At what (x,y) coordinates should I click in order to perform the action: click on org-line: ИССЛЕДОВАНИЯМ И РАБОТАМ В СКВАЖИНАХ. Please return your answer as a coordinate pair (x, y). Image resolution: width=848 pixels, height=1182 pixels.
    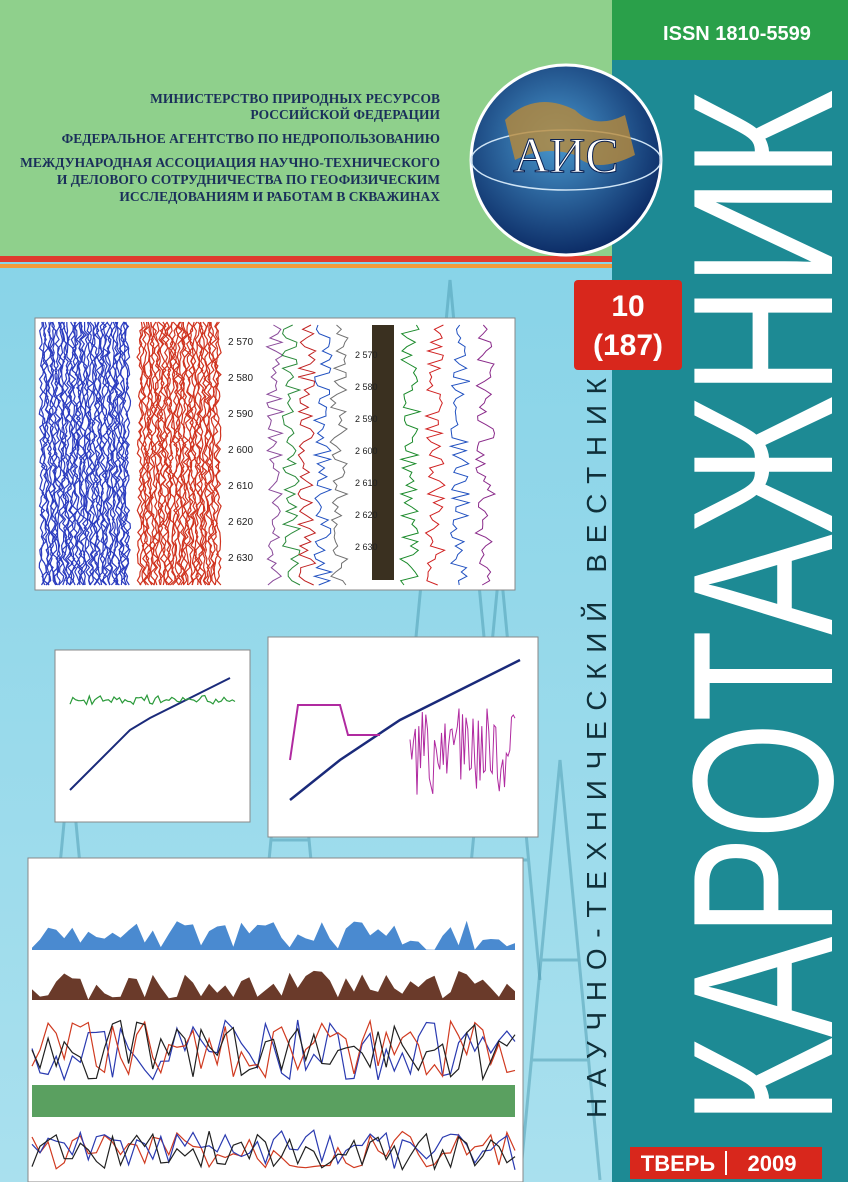
    Looking at the image, I should click on (279, 196).